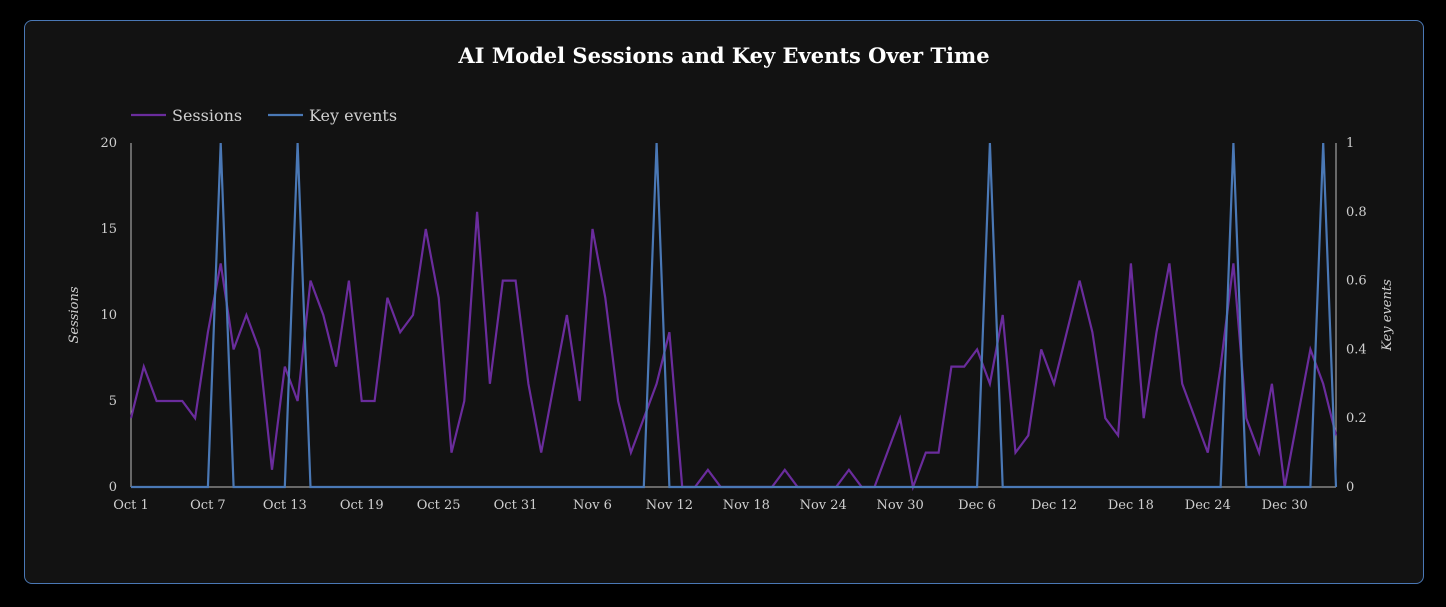  I want to click on x-tick-label: Oct 1, so click(131, 505).